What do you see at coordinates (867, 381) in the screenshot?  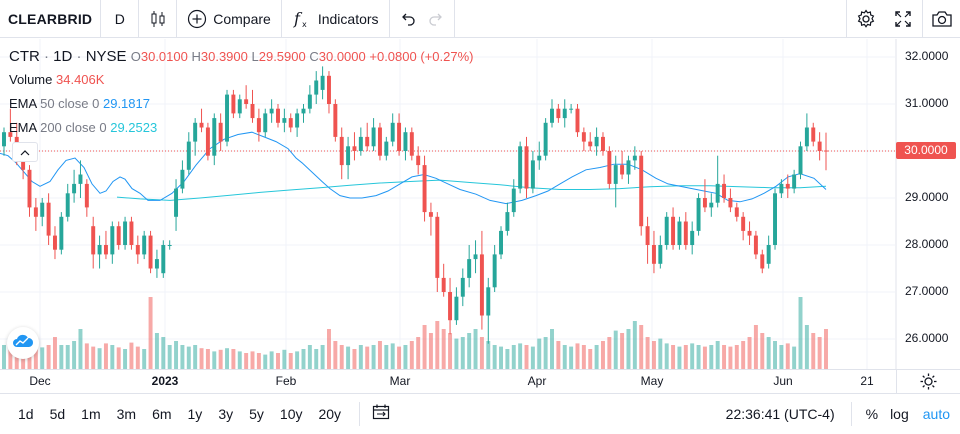 I see `time-axis-label: 21` at bounding box center [867, 381].